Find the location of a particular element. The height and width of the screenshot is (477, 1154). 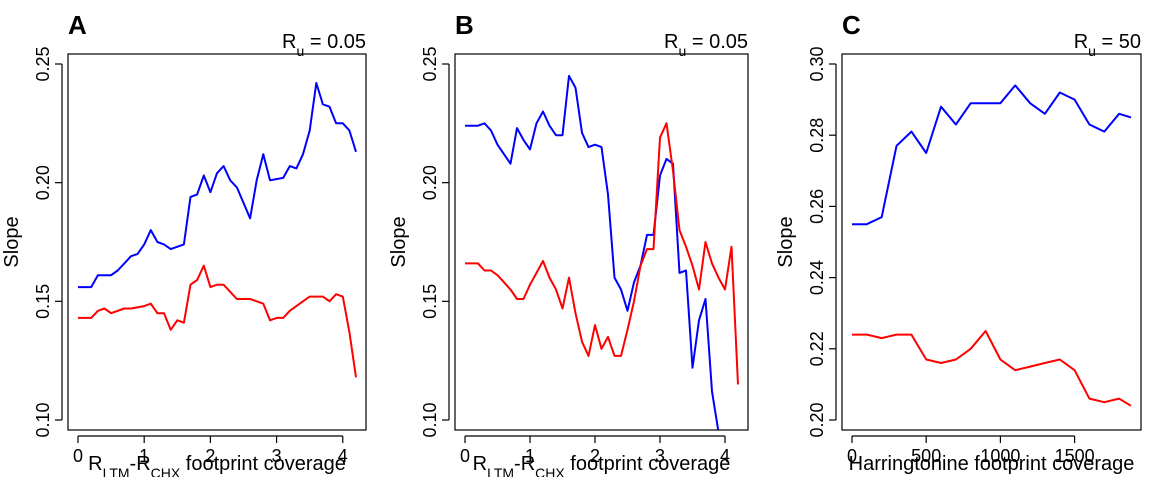

panel-letter: B is located at coordinates (464, 25).